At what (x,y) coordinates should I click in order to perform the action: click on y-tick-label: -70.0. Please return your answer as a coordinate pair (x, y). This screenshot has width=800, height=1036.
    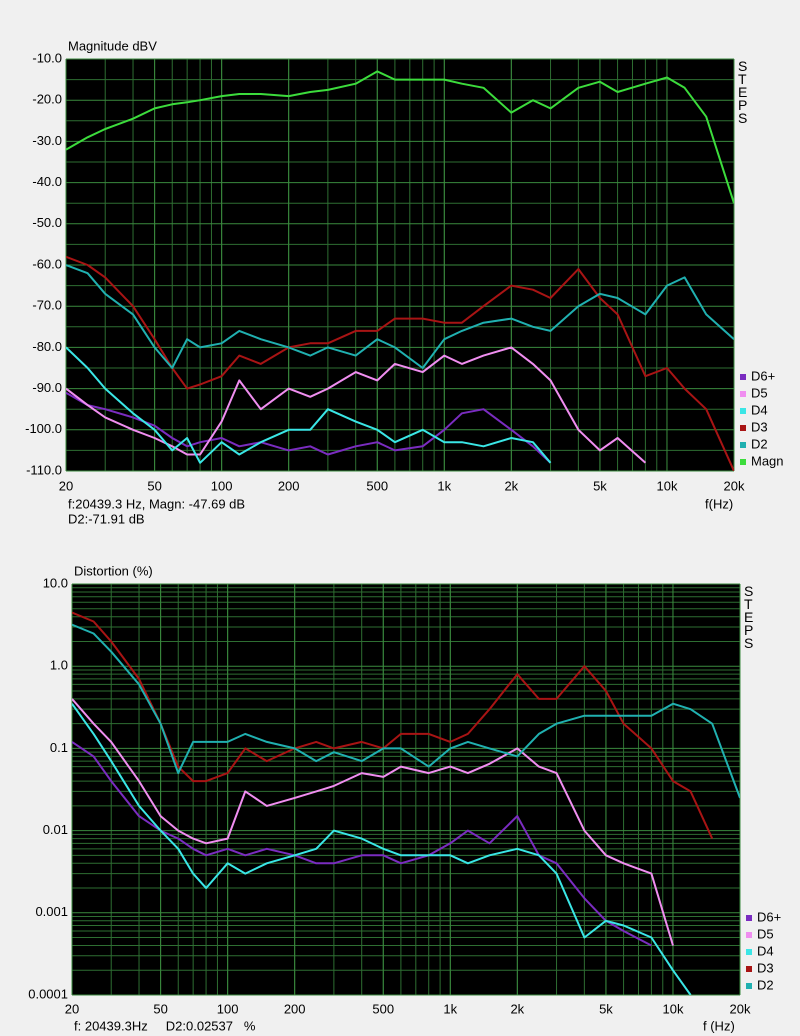
    Looking at the image, I should click on (47, 305).